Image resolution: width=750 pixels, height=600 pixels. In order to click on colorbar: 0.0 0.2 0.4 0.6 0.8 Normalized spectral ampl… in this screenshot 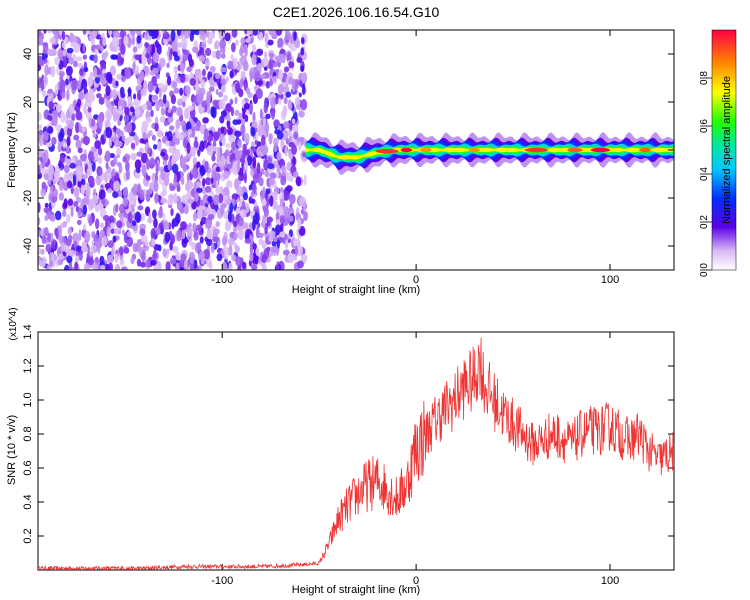, I will do `click(718, 153)`.